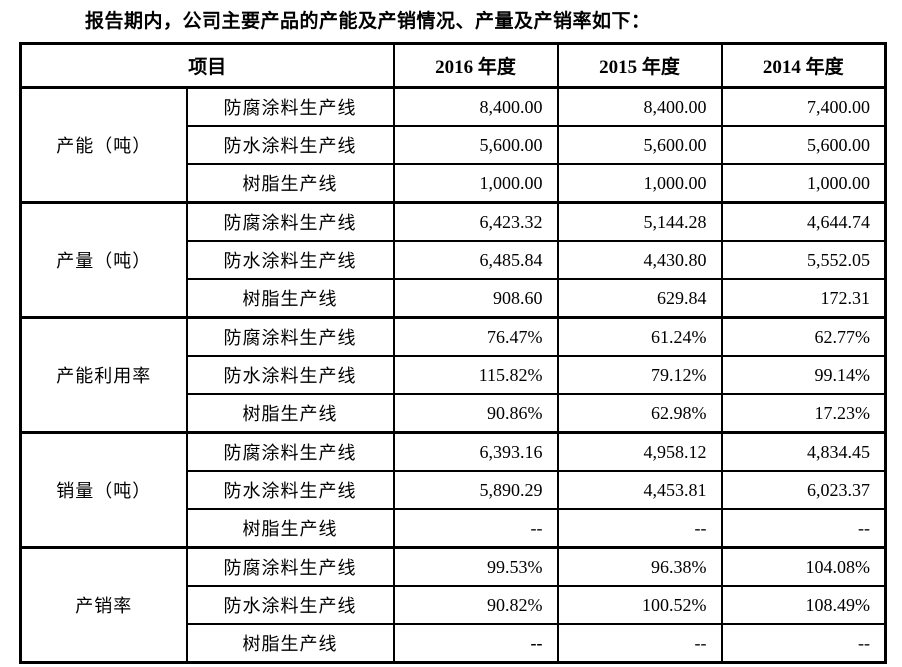 This screenshot has width=902, height=667. I want to click on value-cell: 7,400.00, so click(803, 106).